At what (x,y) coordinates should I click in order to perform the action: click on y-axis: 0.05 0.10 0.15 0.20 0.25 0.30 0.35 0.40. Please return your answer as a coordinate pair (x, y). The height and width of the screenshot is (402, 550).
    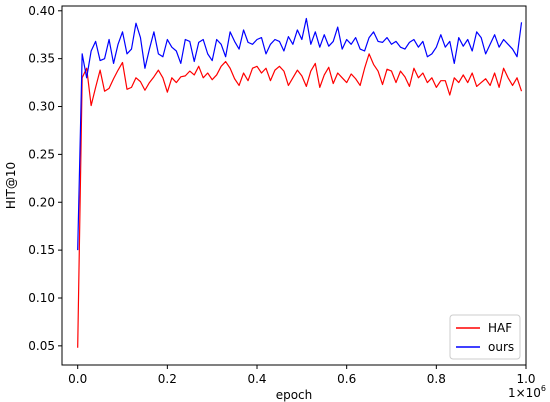
    Looking at the image, I should click on (45, 178).